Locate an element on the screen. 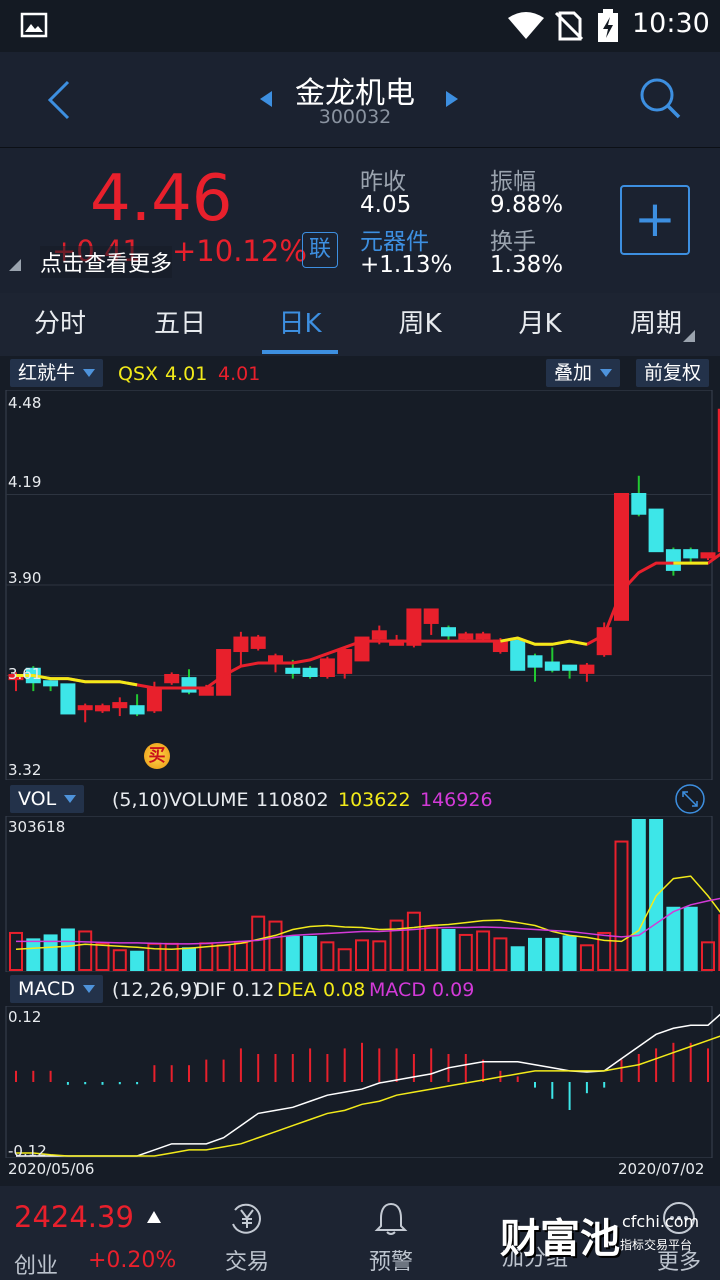  nav-alert-label: 预警 is located at coordinates (390, 1262).